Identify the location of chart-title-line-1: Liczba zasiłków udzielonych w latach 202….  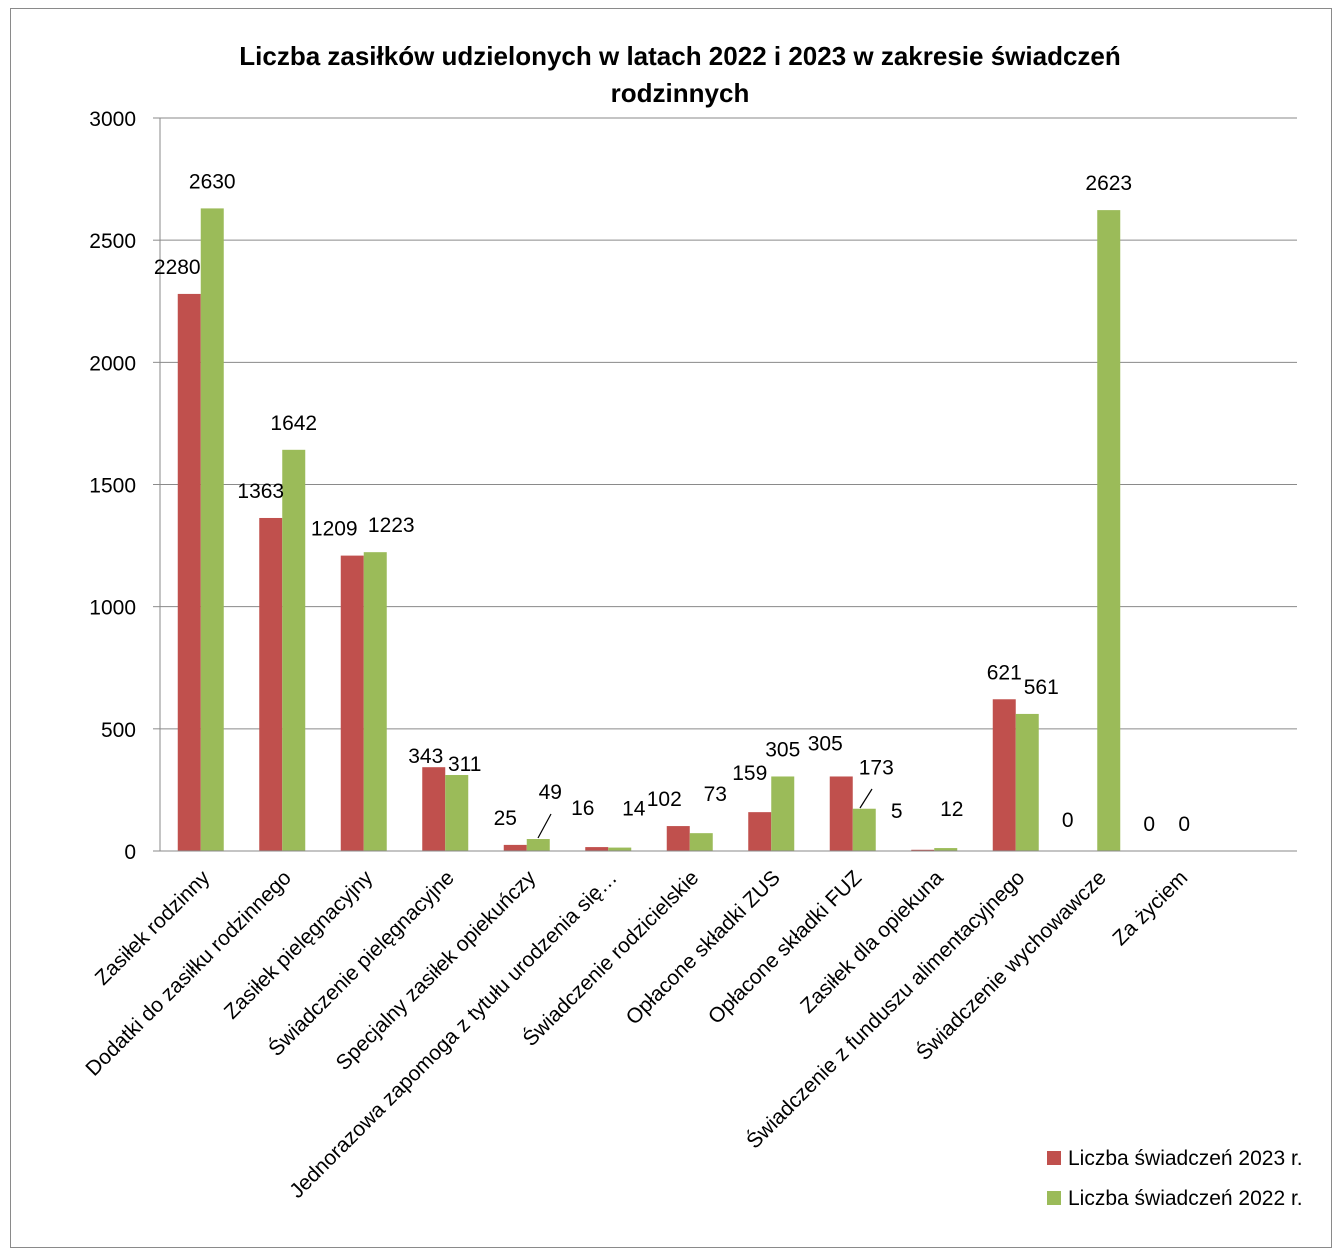
(680, 56).